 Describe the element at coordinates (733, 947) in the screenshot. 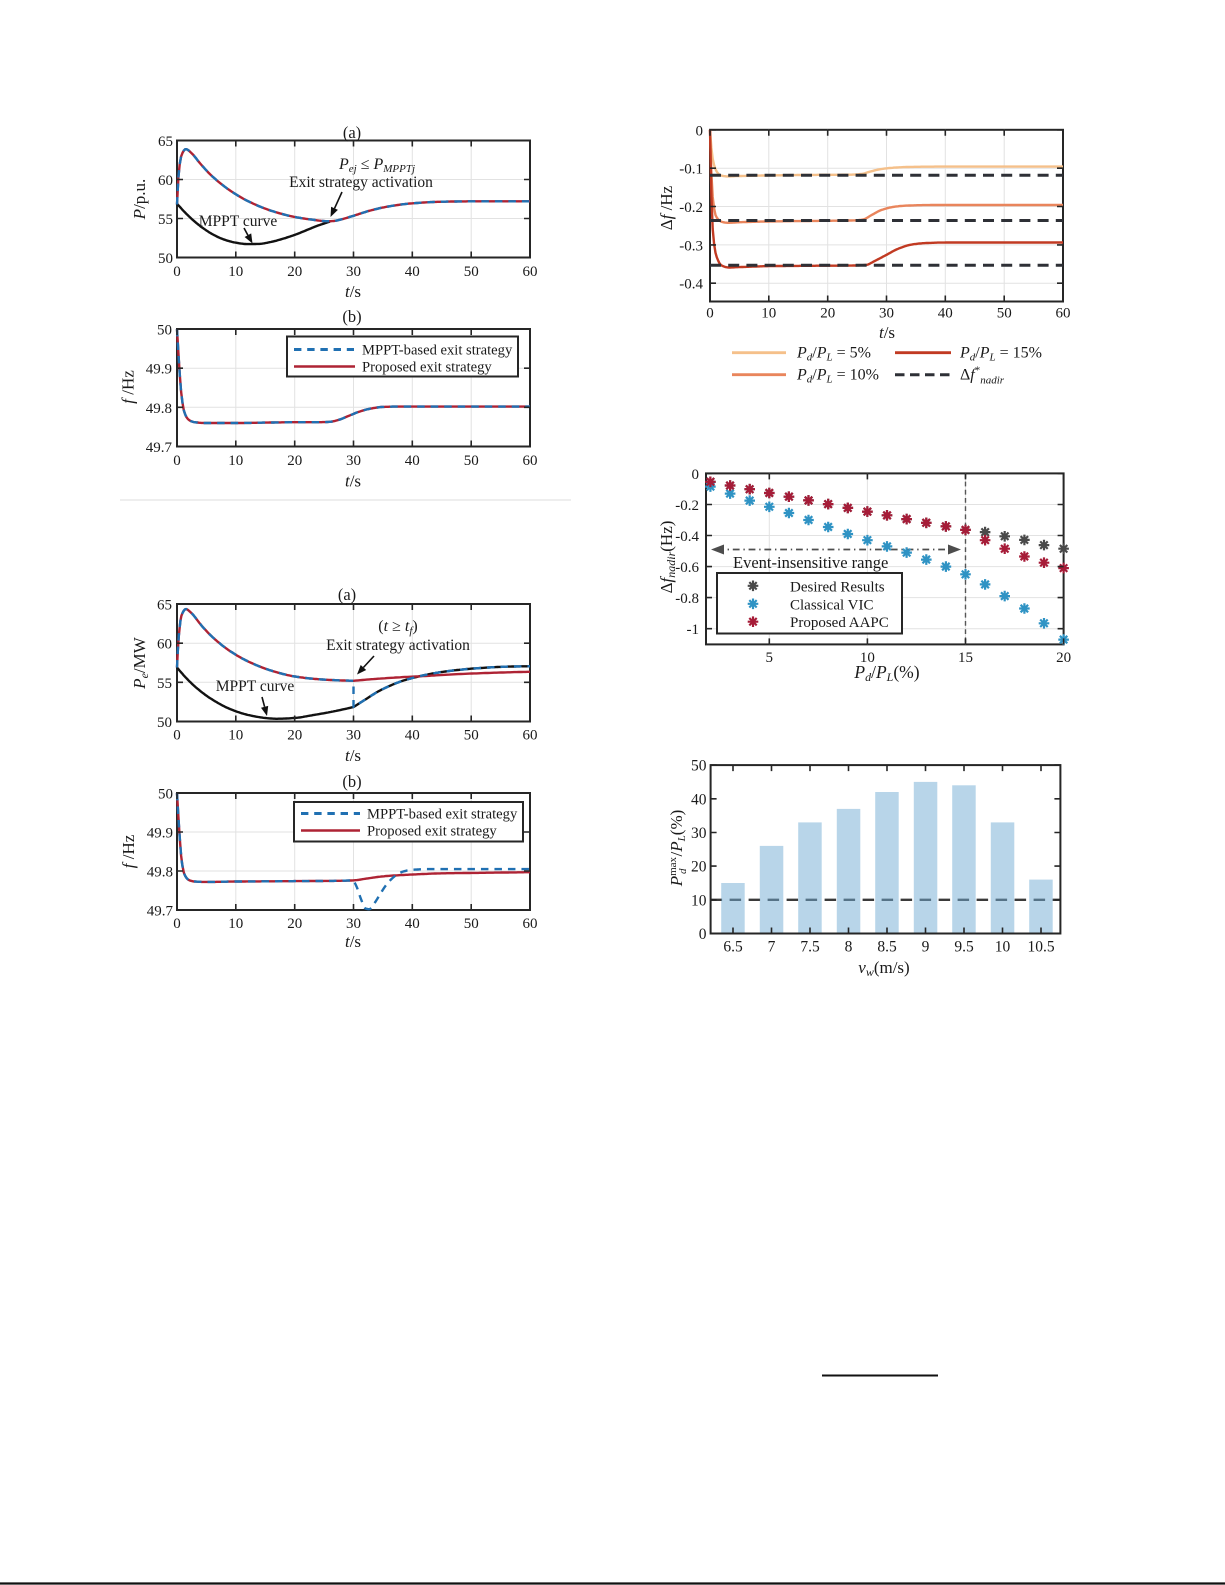

I see `svg-text: 6.5` at that location.